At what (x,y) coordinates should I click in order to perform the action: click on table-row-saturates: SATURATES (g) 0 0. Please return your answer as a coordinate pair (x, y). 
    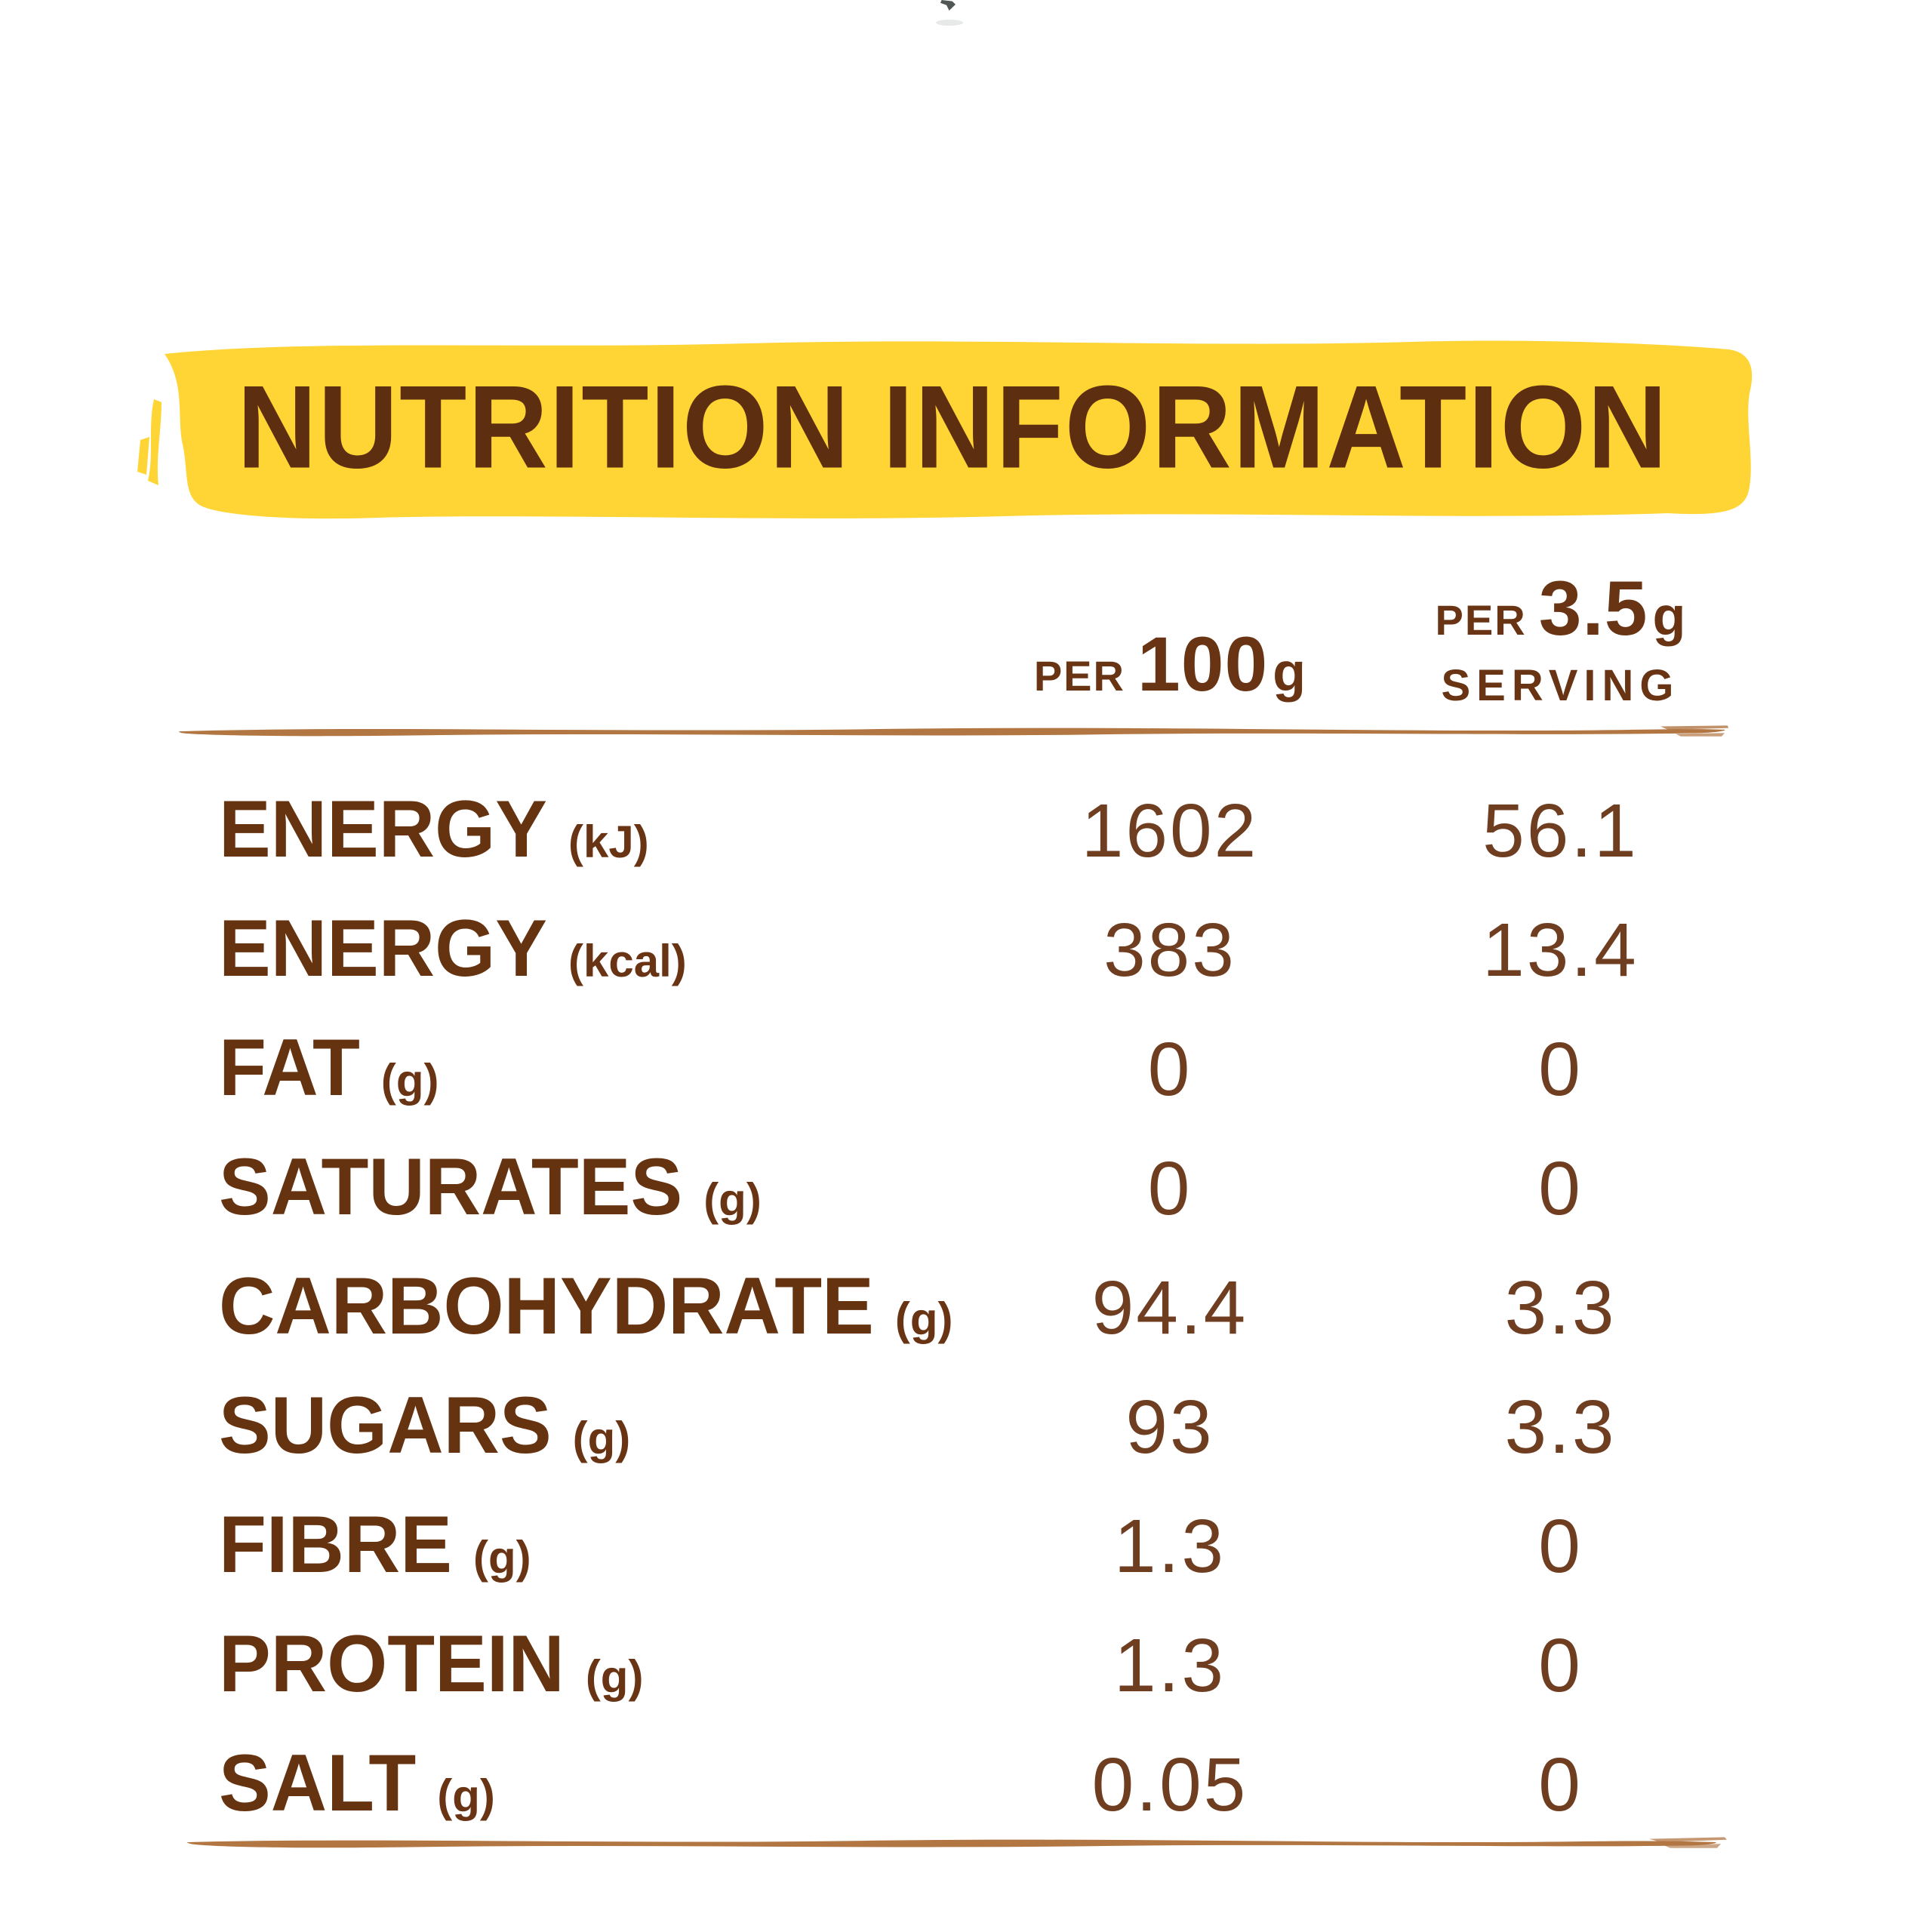
    Looking at the image, I should click on (992, 1188).